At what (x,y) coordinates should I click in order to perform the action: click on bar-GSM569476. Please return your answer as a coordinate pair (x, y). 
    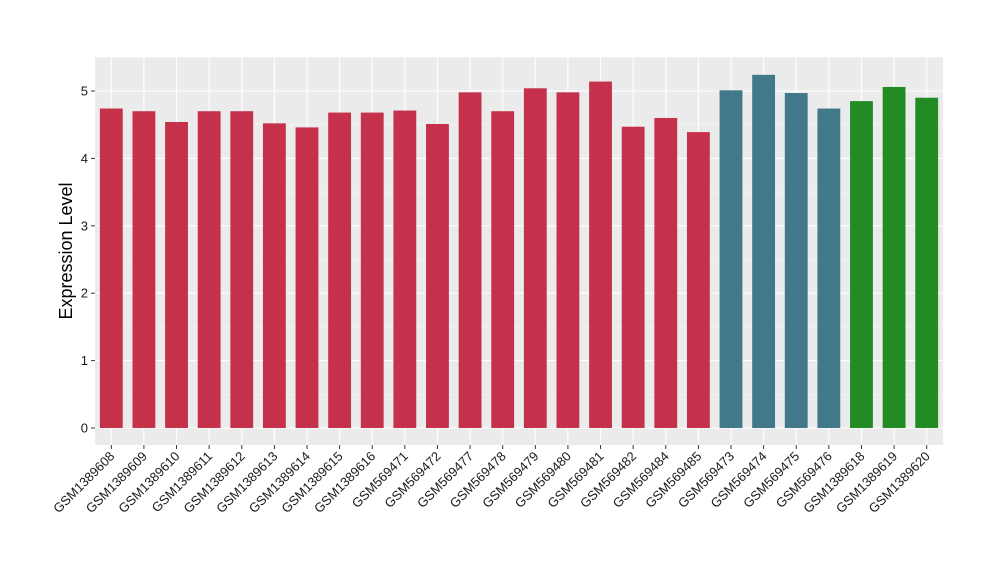
    Looking at the image, I should click on (829, 268).